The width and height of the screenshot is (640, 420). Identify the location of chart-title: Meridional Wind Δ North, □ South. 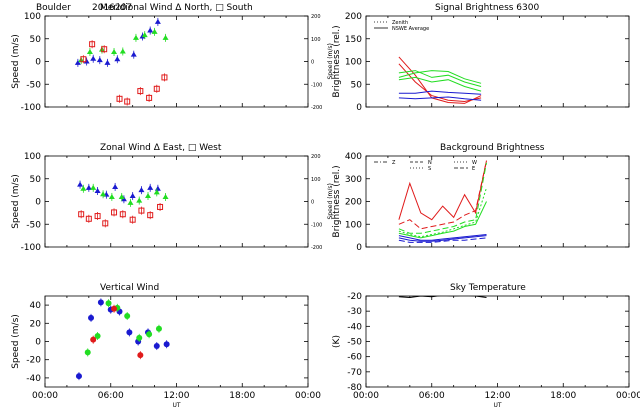
(176, 8).